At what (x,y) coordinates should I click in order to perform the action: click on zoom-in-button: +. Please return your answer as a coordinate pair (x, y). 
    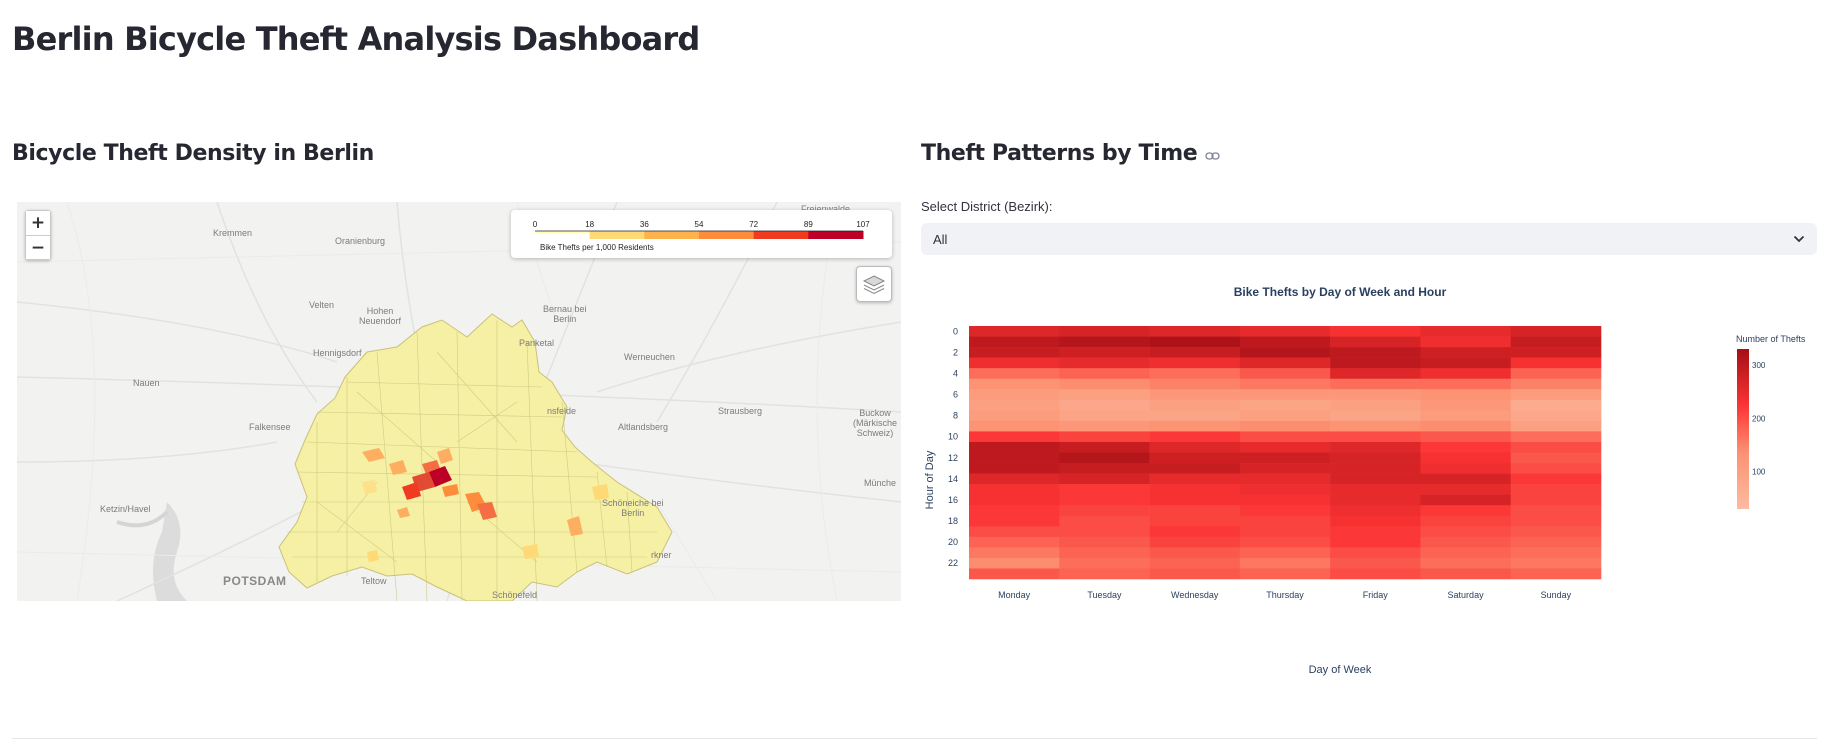
    Looking at the image, I should click on (38, 223).